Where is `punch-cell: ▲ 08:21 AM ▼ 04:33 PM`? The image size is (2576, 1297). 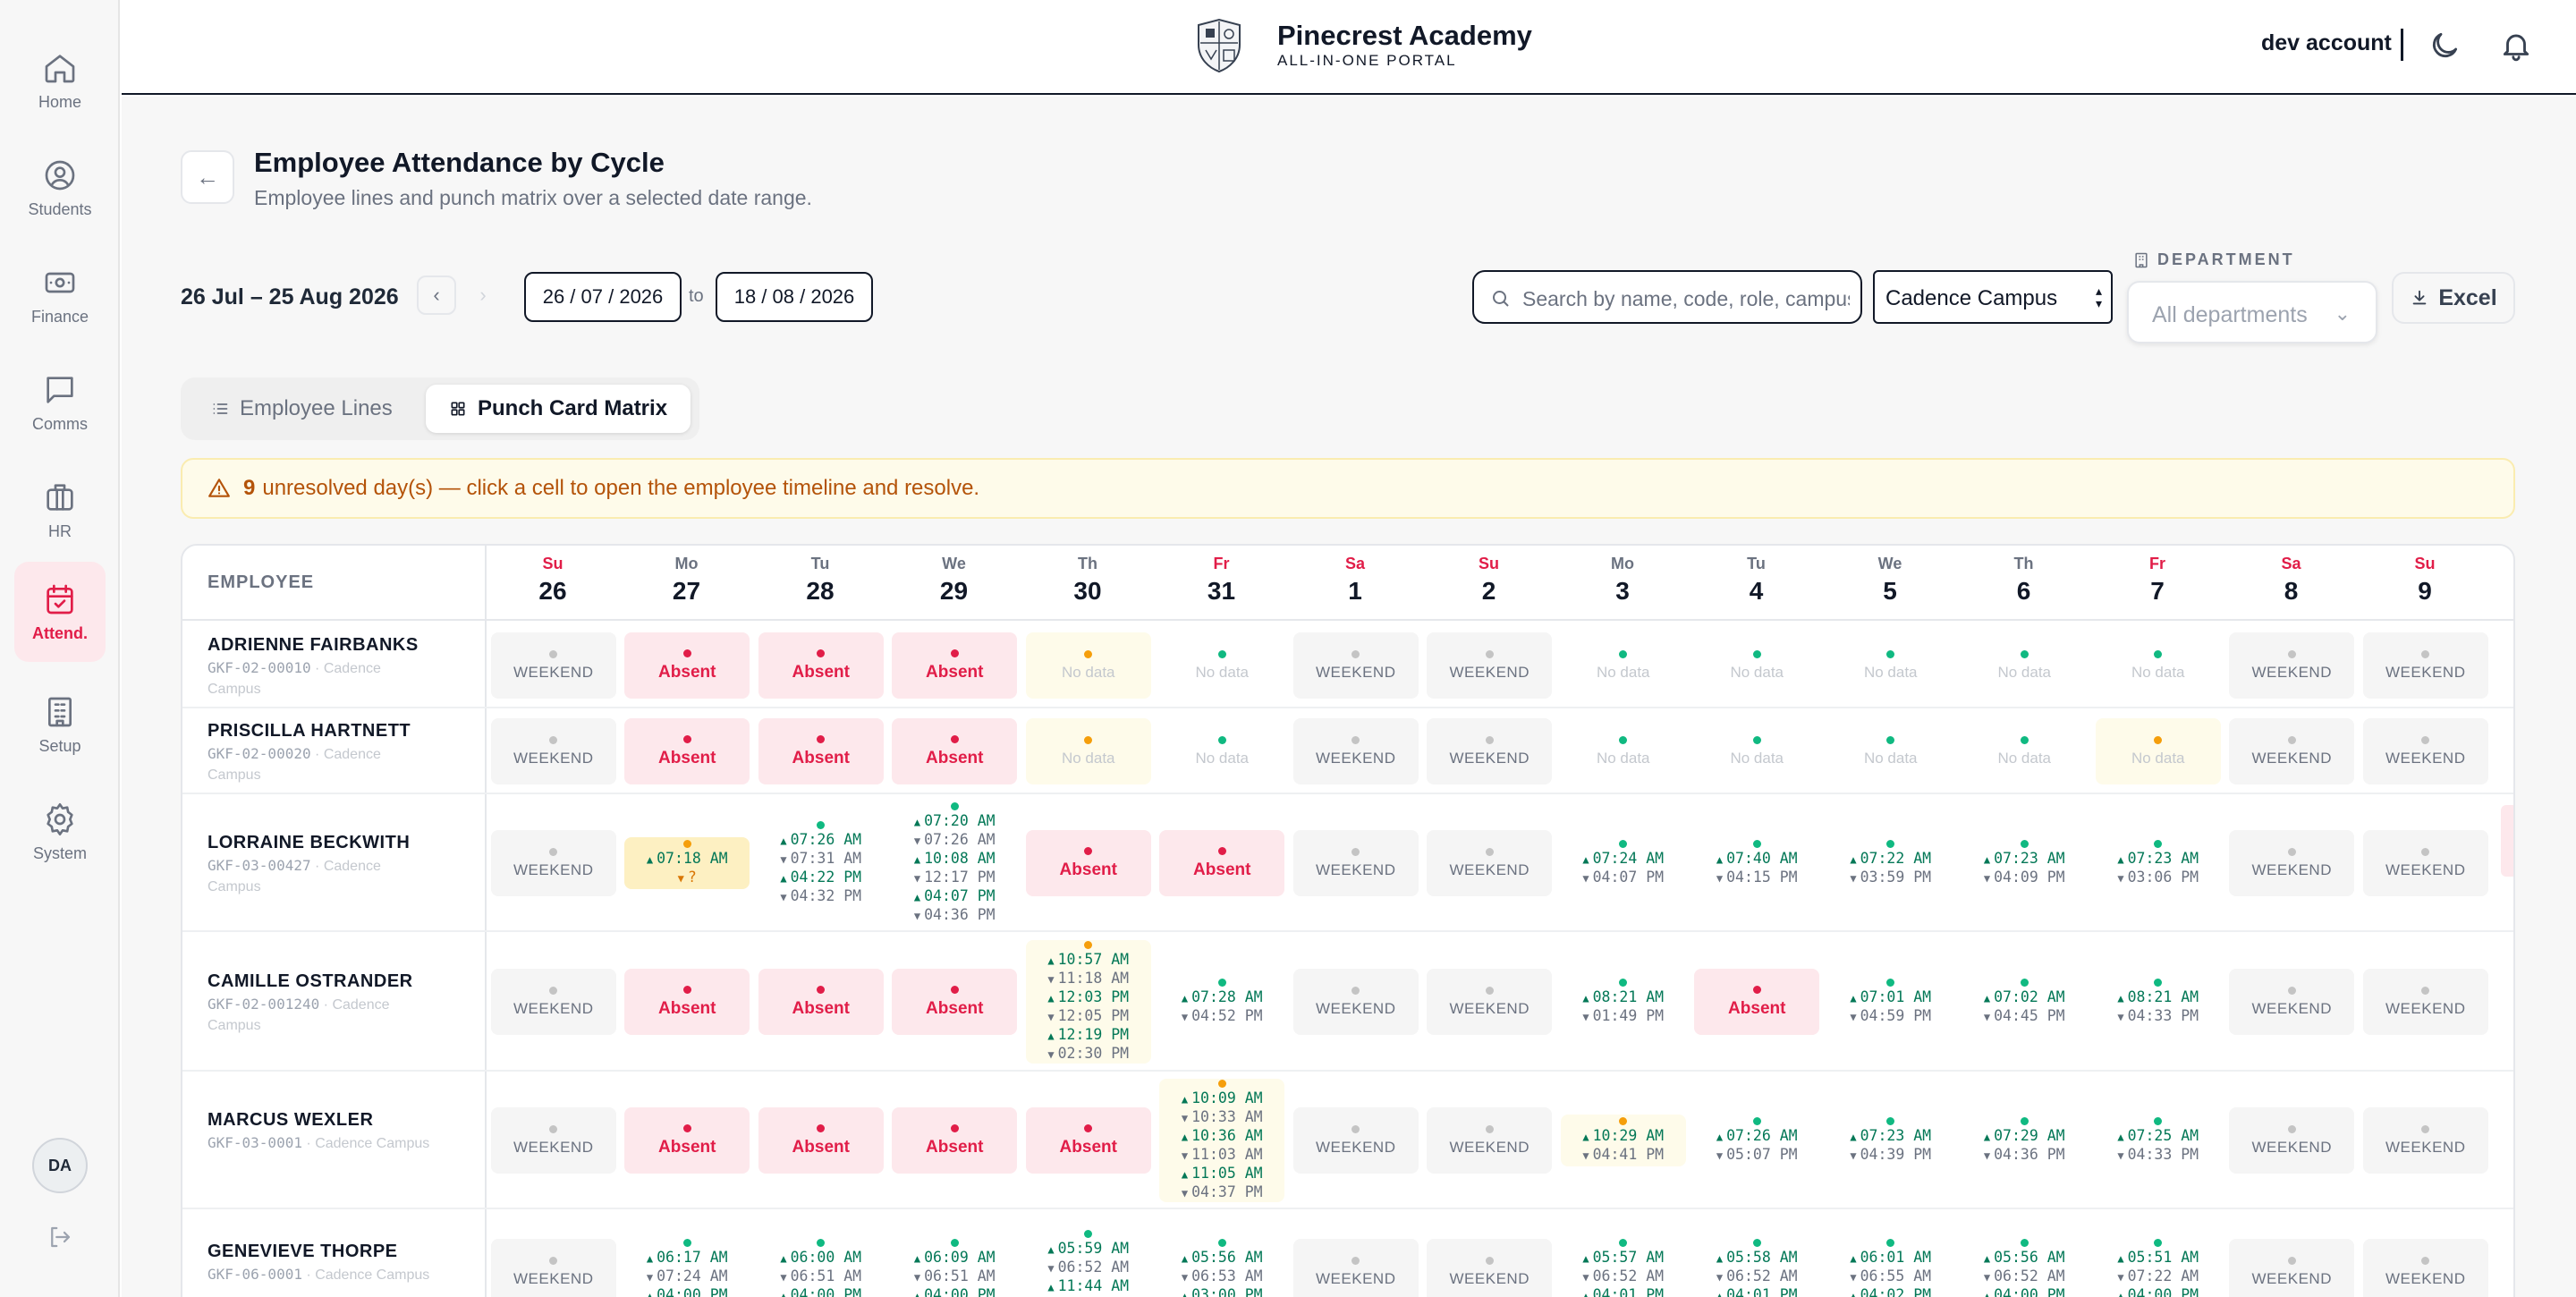 punch-cell: ▲ 08:21 AM ▼ 04:33 PM is located at coordinates (2158, 1002).